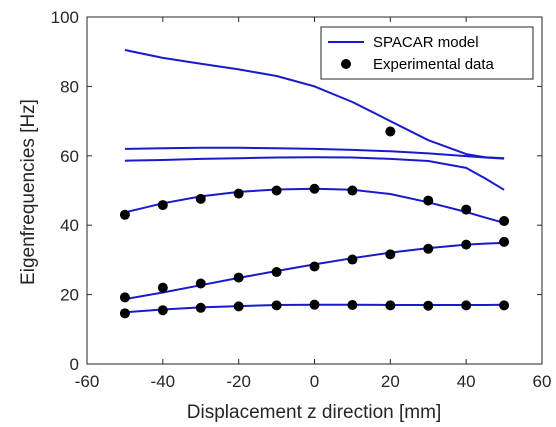 The image size is (556, 427). What do you see at coordinates (87, 381) in the screenshot?
I see `x-tick-label: -60` at bounding box center [87, 381].